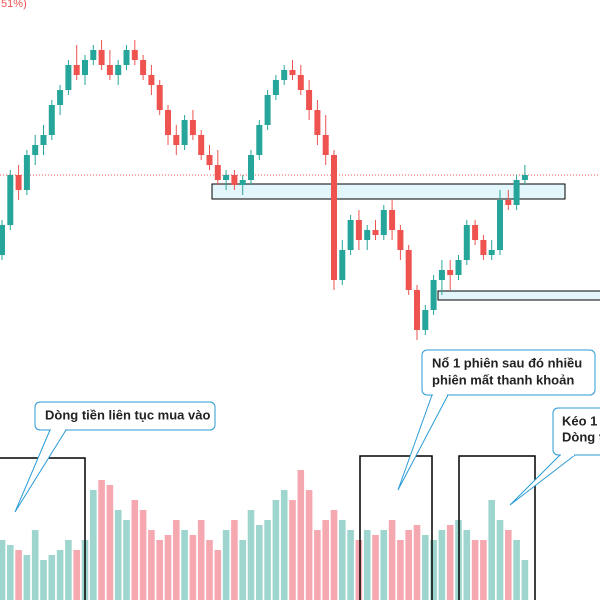 This screenshot has width=600, height=600. I want to click on support-zone, so click(388, 191).